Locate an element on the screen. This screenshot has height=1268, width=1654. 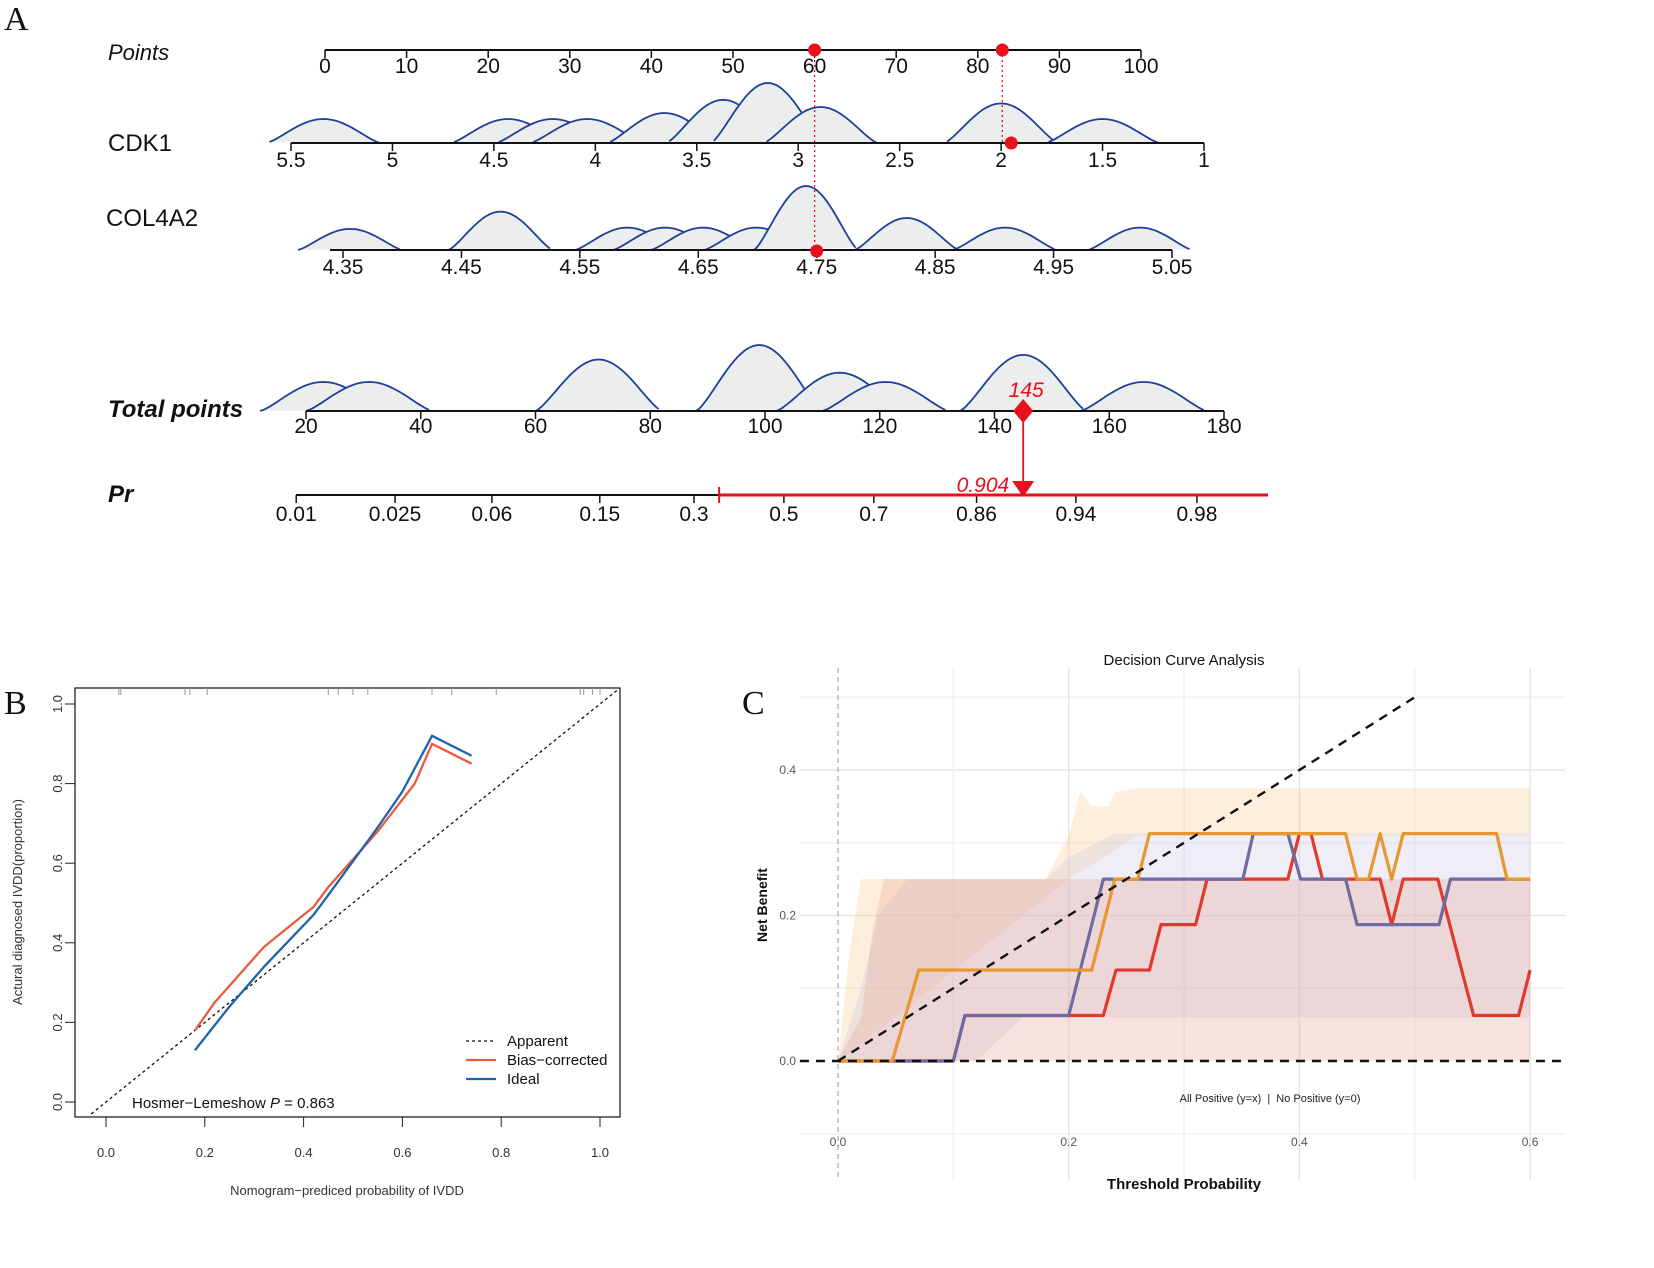
tick-label: 4.75 is located at coordinates (816, 267).